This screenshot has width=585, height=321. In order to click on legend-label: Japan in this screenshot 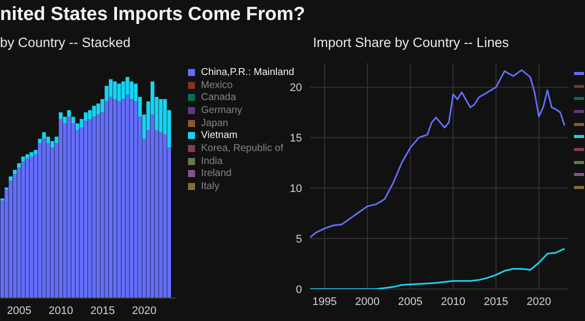, I will do `click(214, 123)`.